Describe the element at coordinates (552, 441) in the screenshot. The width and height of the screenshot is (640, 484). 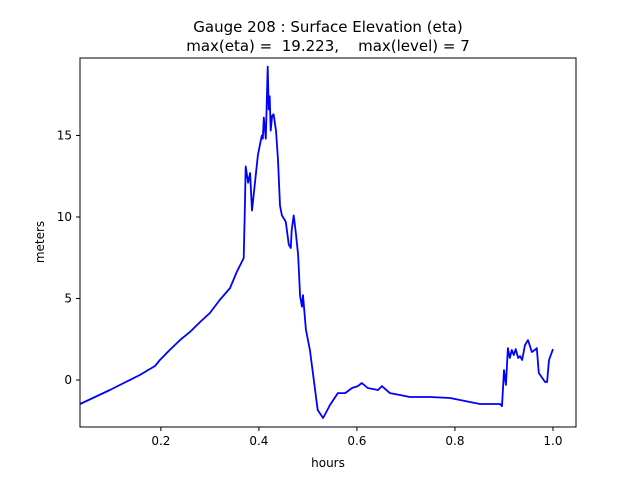
I see `x-tick-label: 1.0` at that location.